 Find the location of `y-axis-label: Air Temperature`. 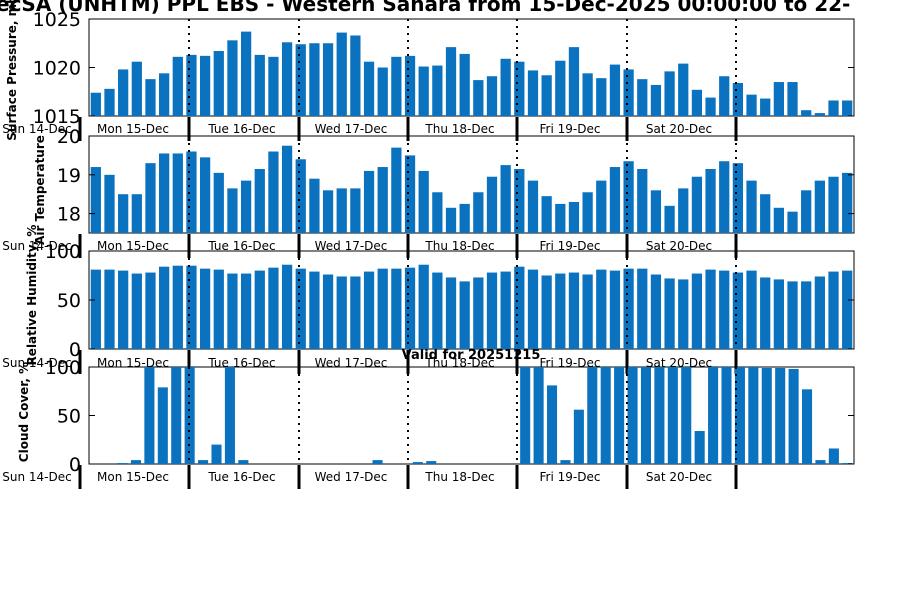

y-axis-label: Air Temperature is located at coordinates (40, 190).